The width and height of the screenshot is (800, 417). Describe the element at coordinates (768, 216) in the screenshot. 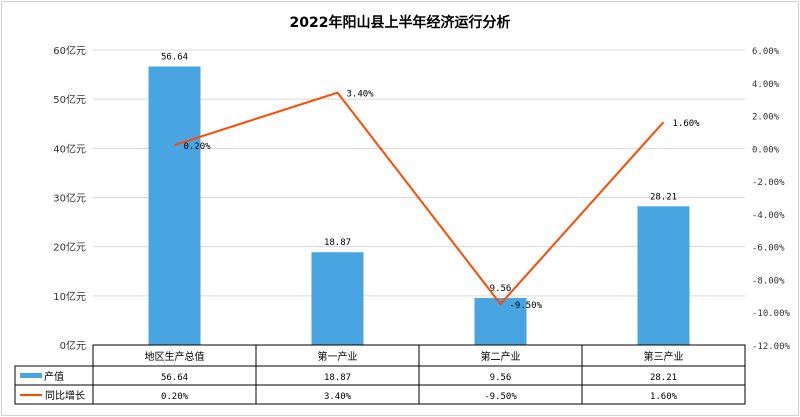

I see `right-axis-tick: -4.00%` at that location.